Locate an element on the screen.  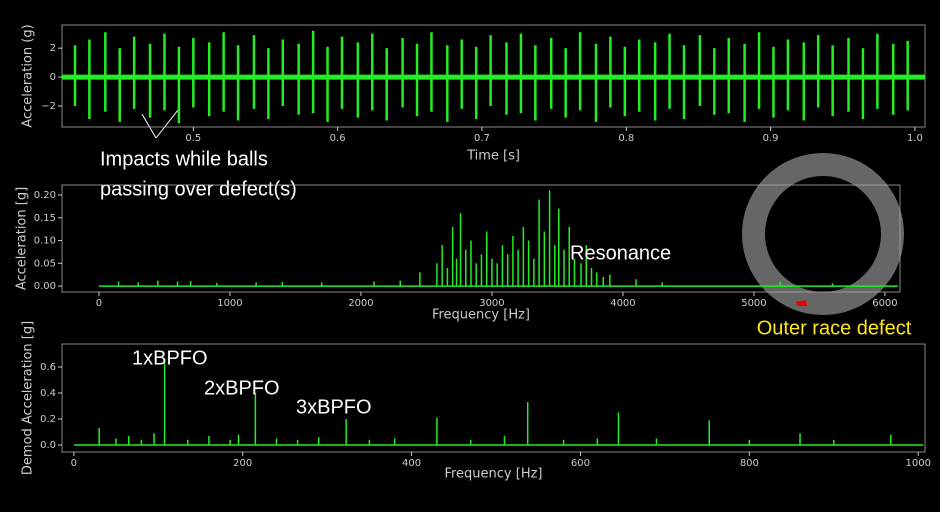
annotation: Impacts while balls is located at coordinates (184, 159).